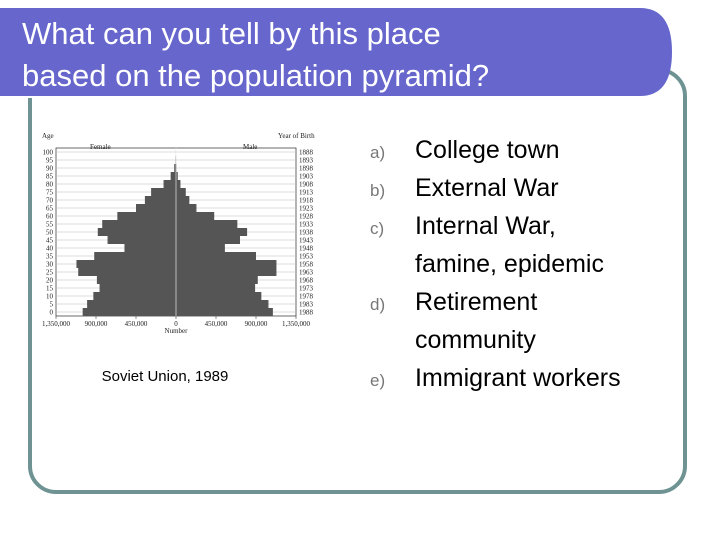 The image size is (720, 545). What do you see at coordinates (255, 75) in the screenshot?
I see `title-line: based on the population pyramid?` at bounding box center [255, 75].